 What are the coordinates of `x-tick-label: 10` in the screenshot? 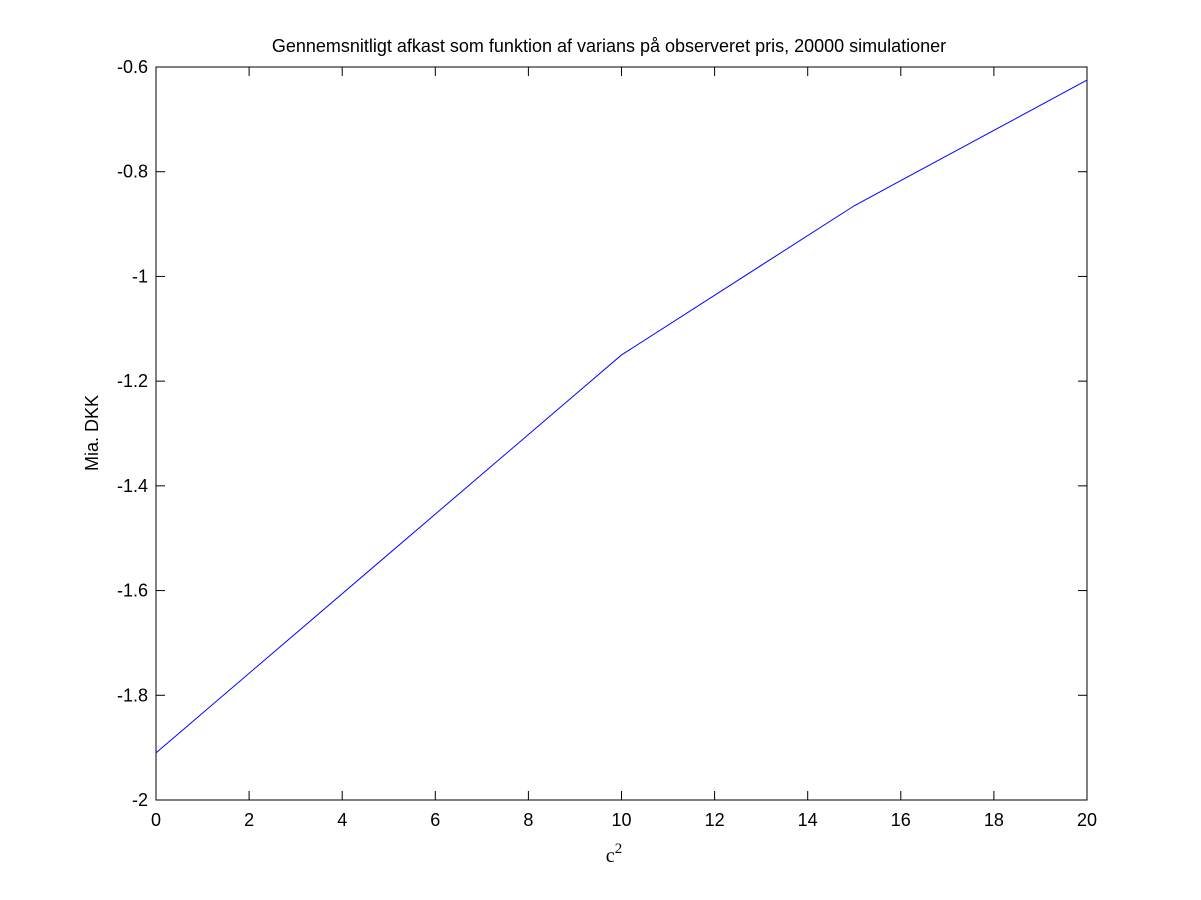 It's located at (621, 820).